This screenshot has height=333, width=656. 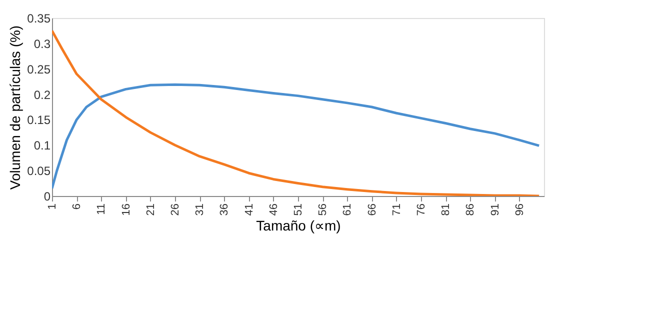 I want to click on y-tick-label: 0.05, so click(x=39, y=171).